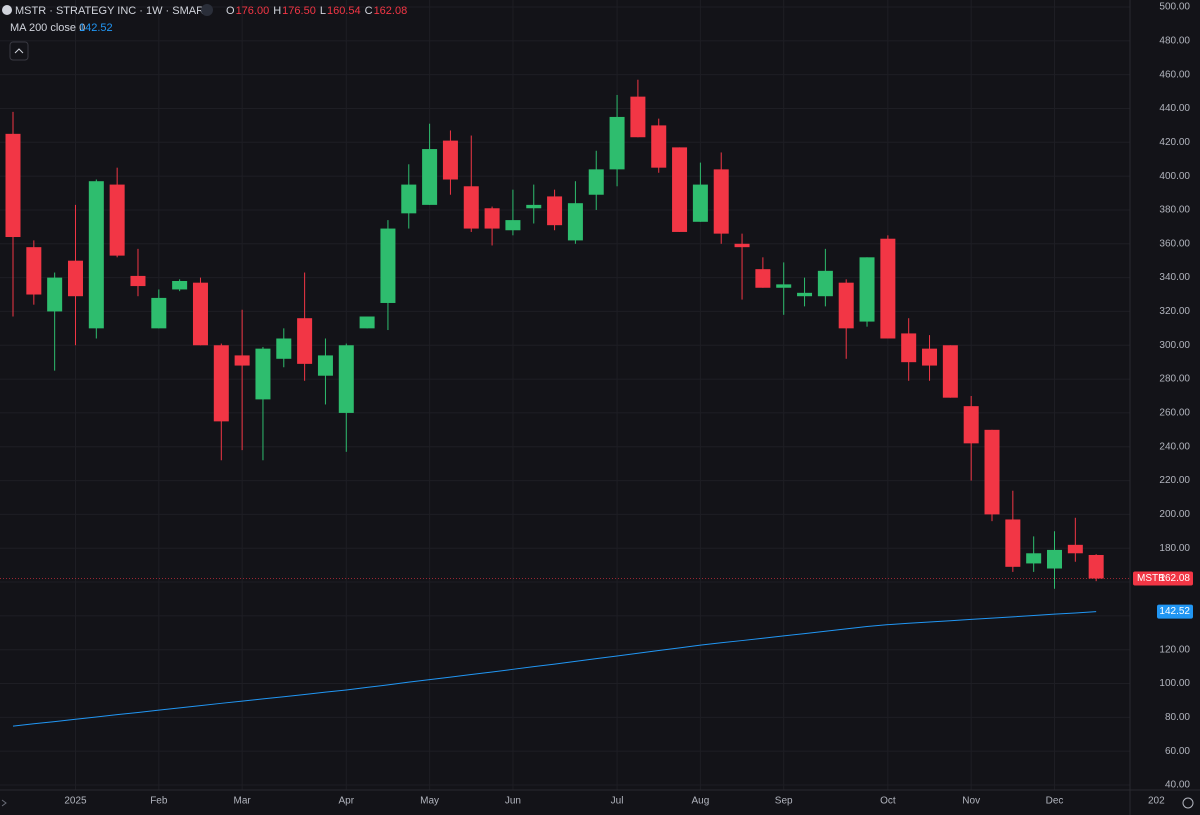  What do you see at coordinates (253, 11) in the screenshot?
I see `ohlc-value: 176.00` at bounding box center [253, 11].